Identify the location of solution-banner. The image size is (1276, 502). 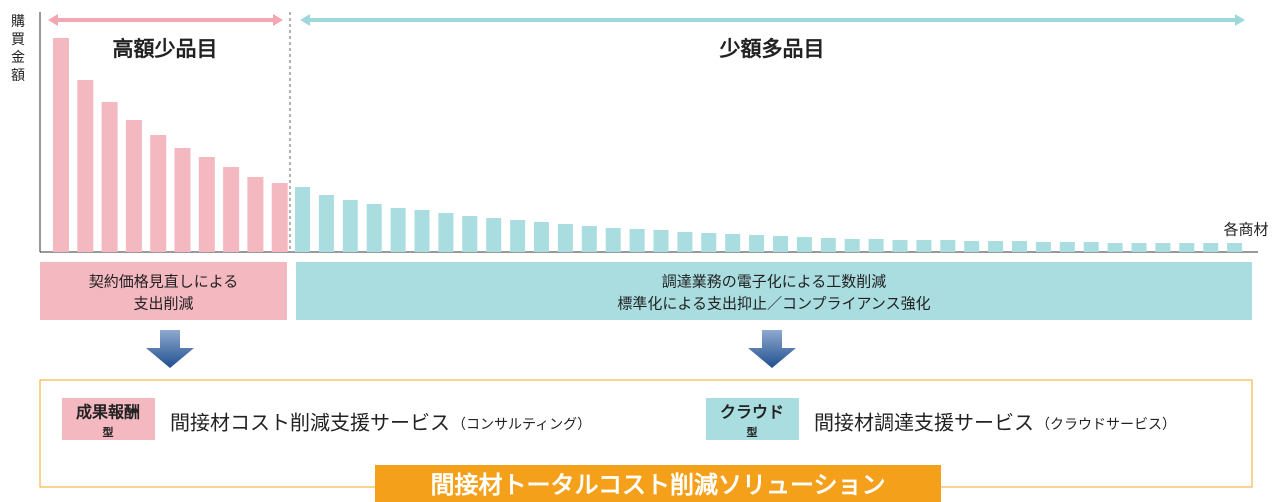
(658, 483).